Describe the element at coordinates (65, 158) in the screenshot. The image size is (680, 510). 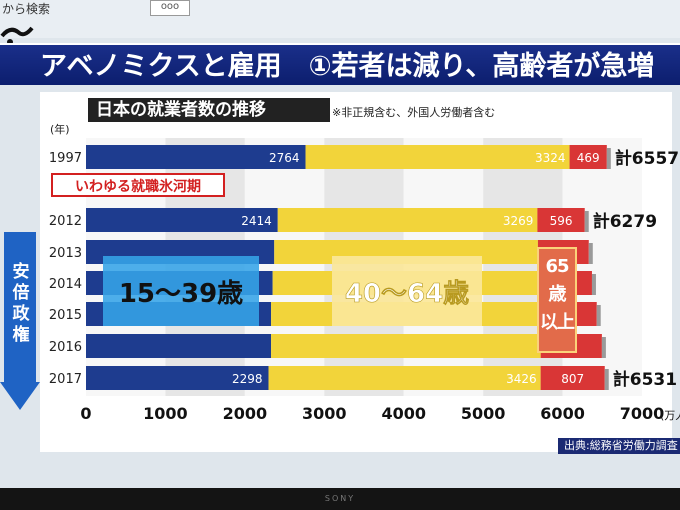
I see `year-label: 1997` at that location.